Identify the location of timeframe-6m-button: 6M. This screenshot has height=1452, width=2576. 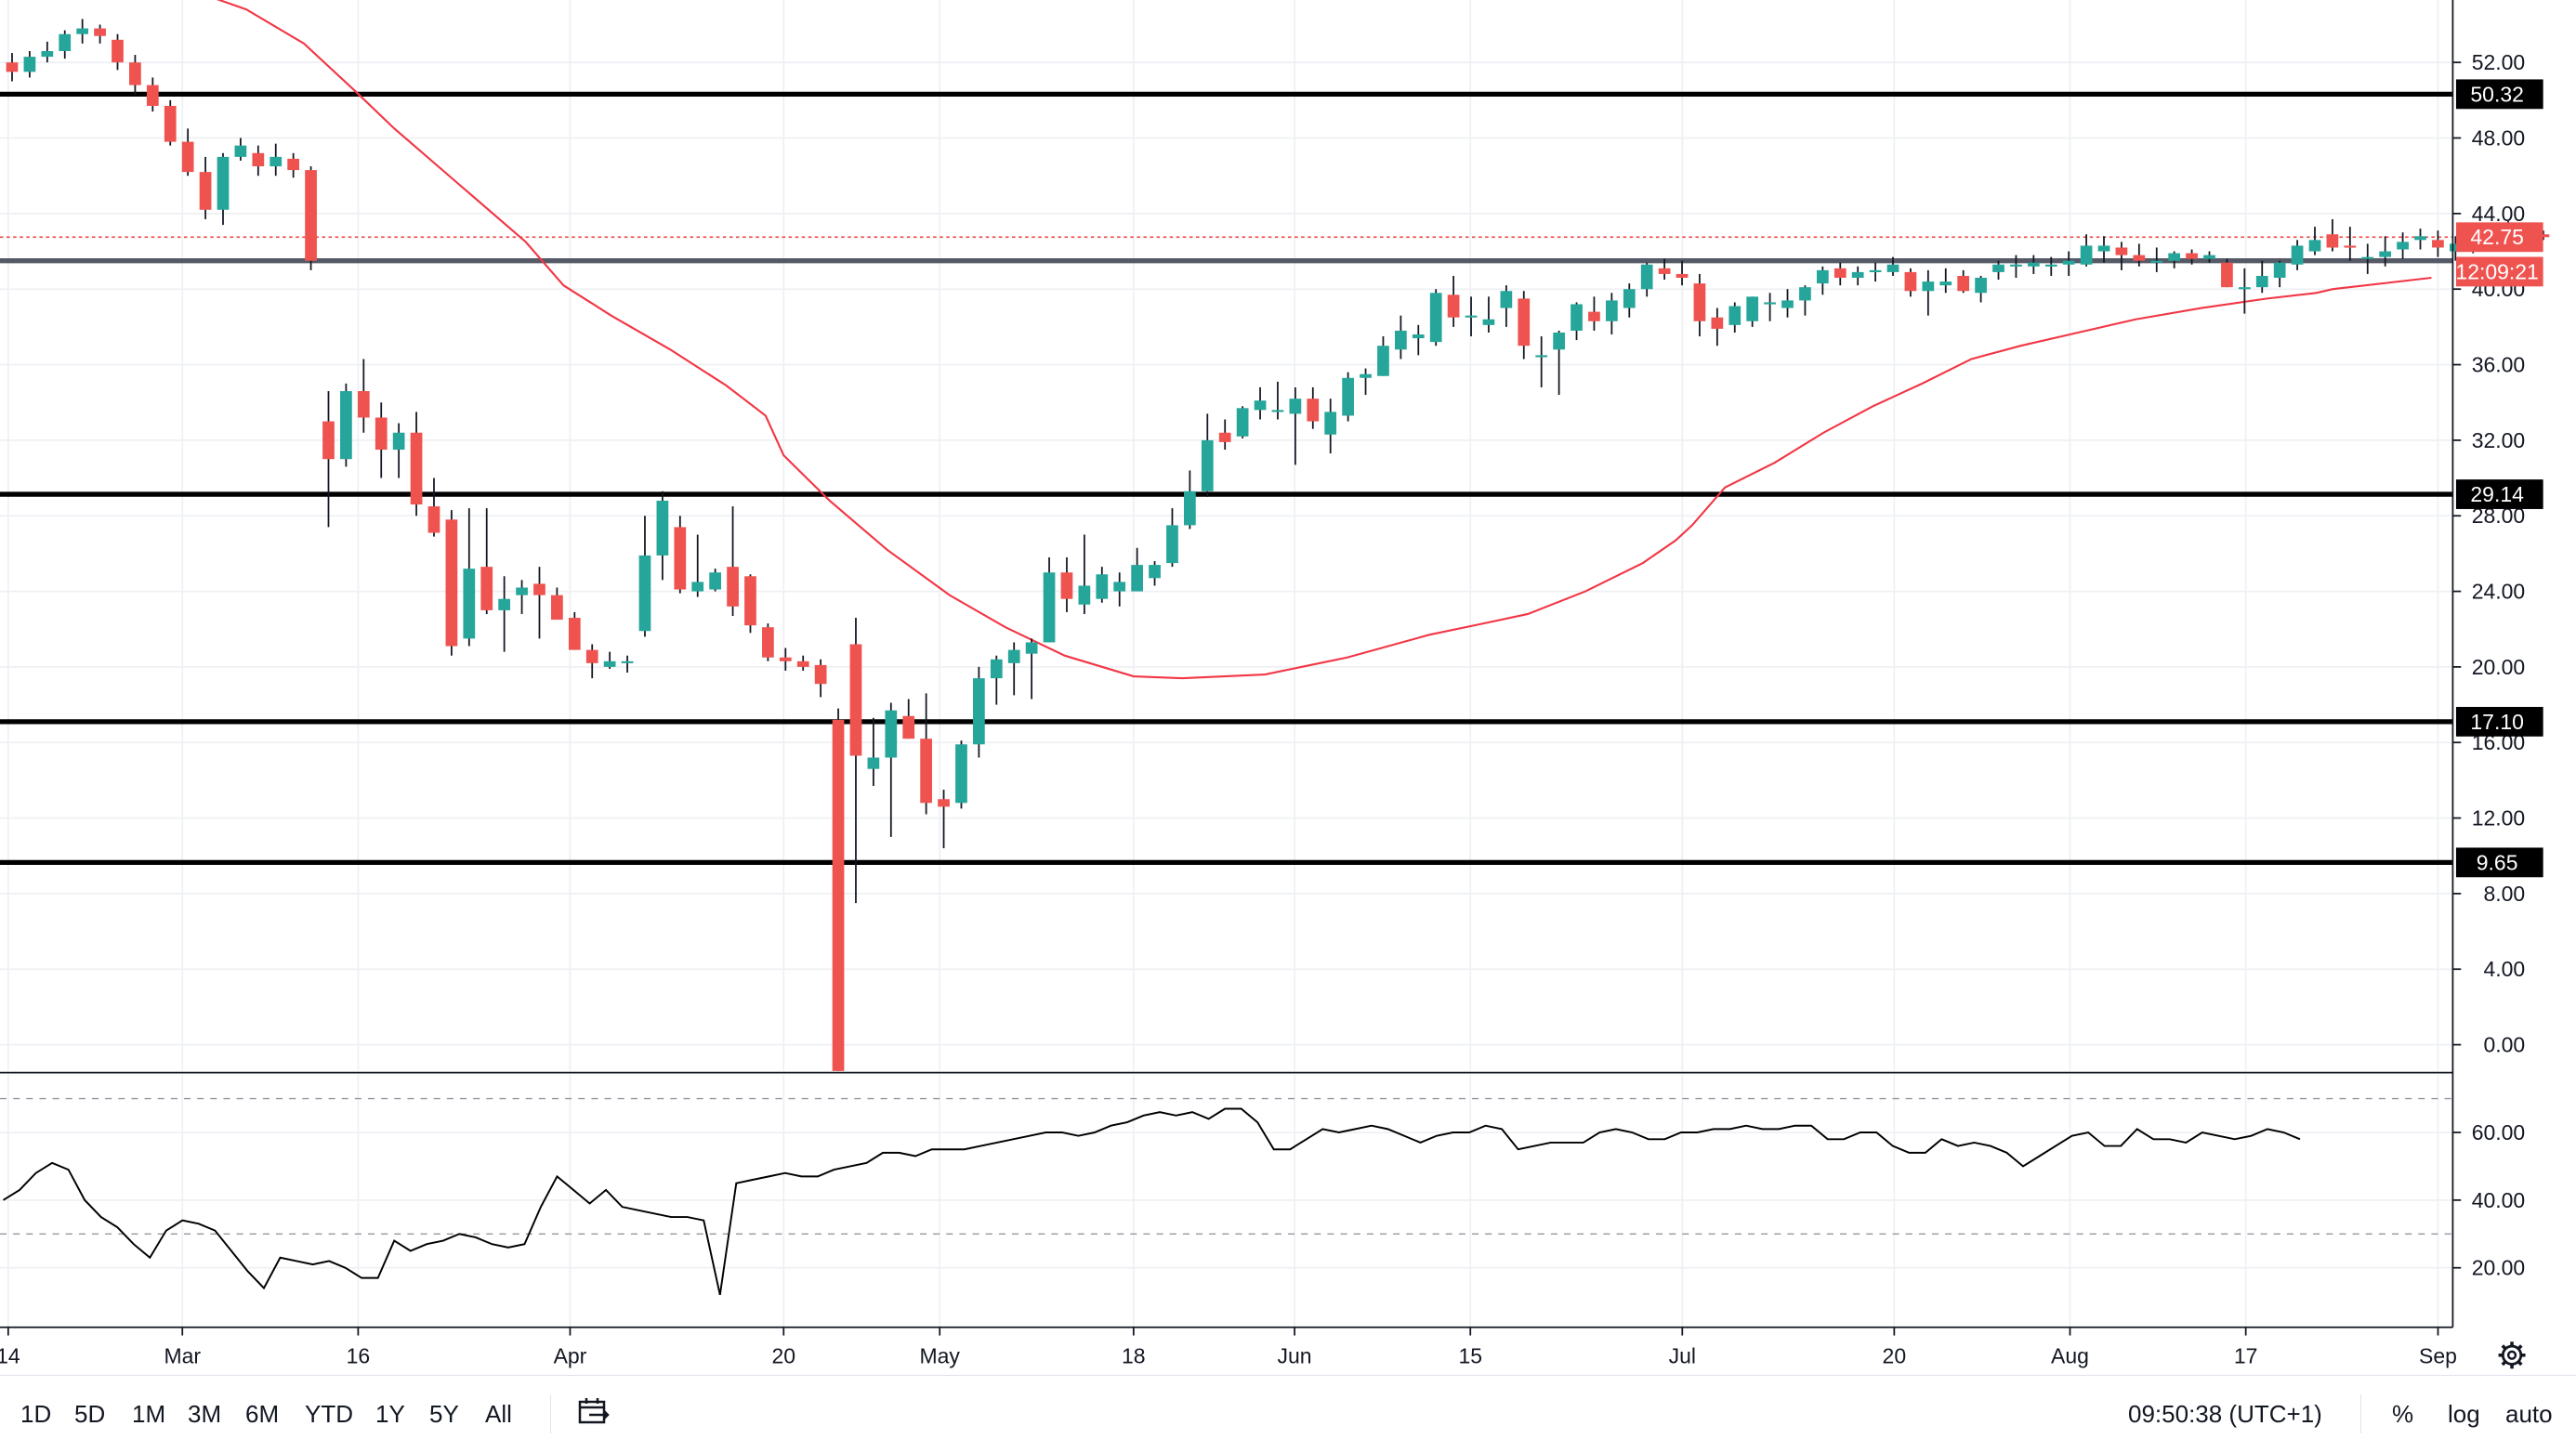
(262, 1414).